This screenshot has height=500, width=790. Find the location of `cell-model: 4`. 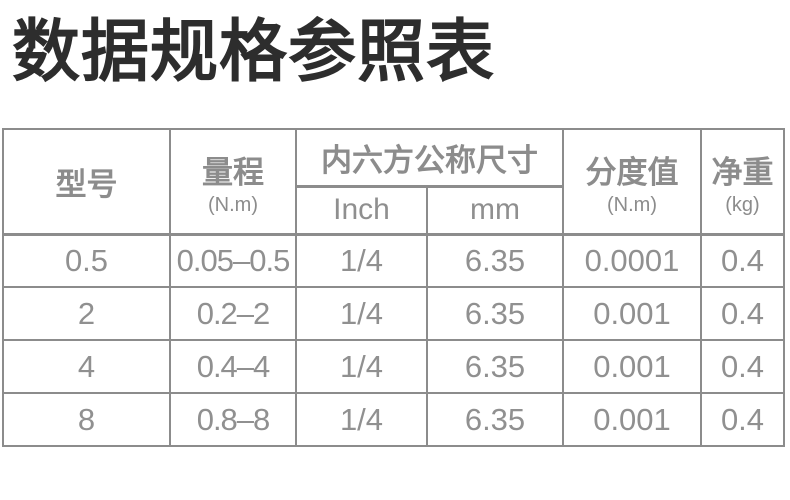

cell-model: 4 is located at coordinates (86, 366).